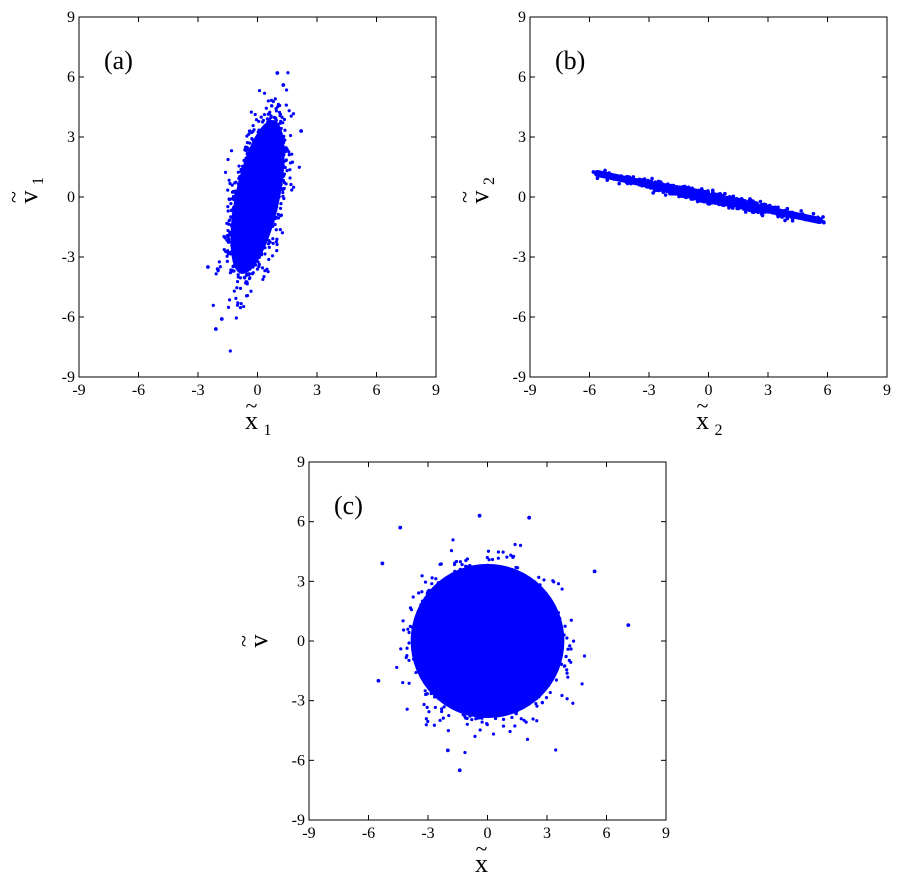  Describe the element at coordinates (719, 430) in the screenshot. I see `x-axis-subscript: 2` at that location.